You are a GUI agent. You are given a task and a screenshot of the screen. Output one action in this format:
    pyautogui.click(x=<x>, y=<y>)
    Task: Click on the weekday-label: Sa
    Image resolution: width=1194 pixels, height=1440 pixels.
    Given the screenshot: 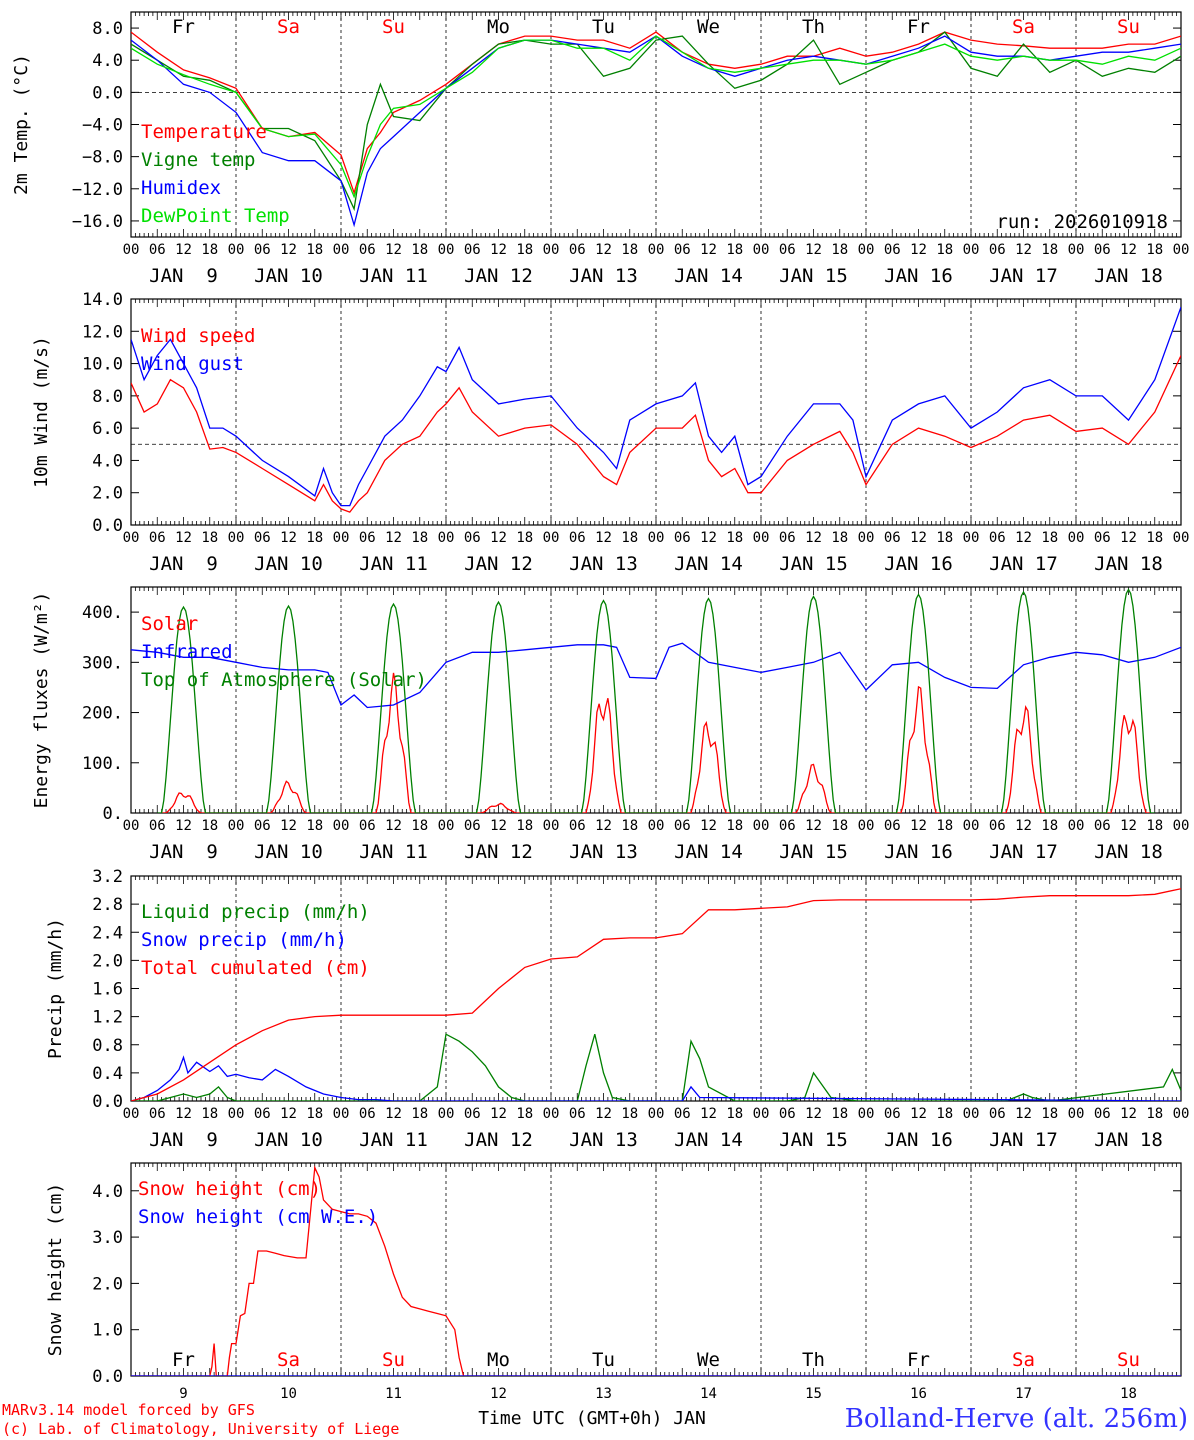 What is the action you would take?
    pyautogui.click(x=1023, y=1360)
    